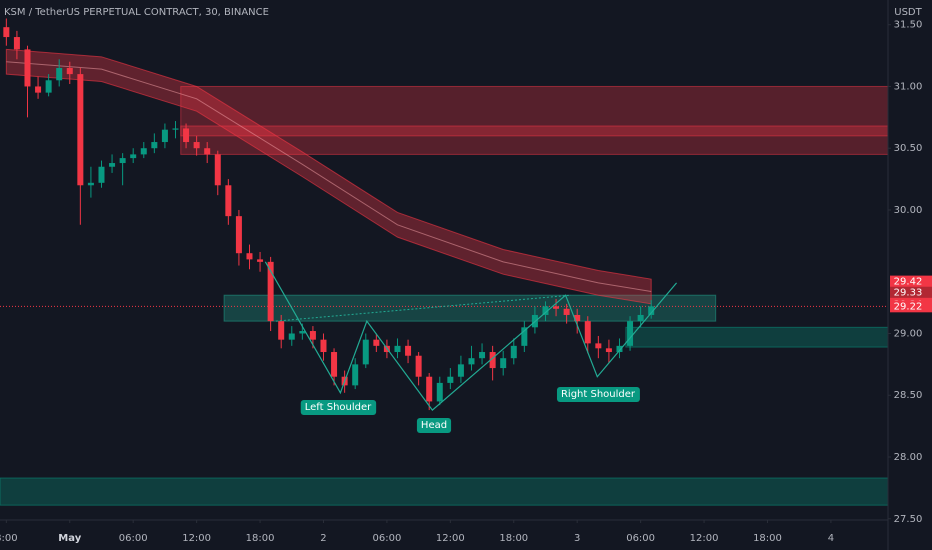 This screenshot has height=550, width=932. What do you see at coordinates (908, 457) in the screenshot?
I see `y-tick-label: 28.00` at bounding box center [908, 457].